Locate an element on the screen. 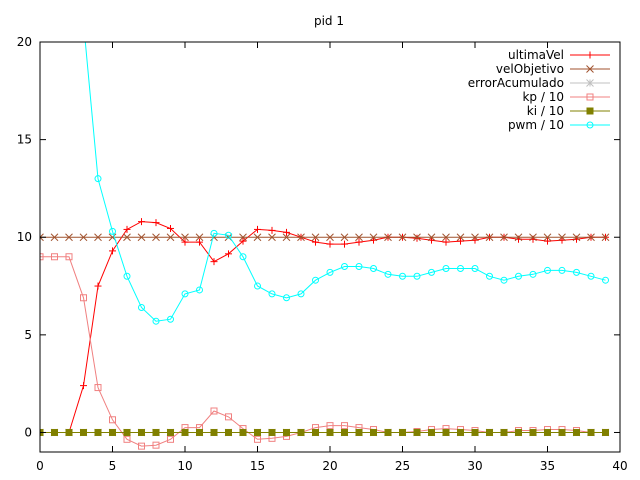  legend-label: pwm / 10 is located at coordinates (536, 125).